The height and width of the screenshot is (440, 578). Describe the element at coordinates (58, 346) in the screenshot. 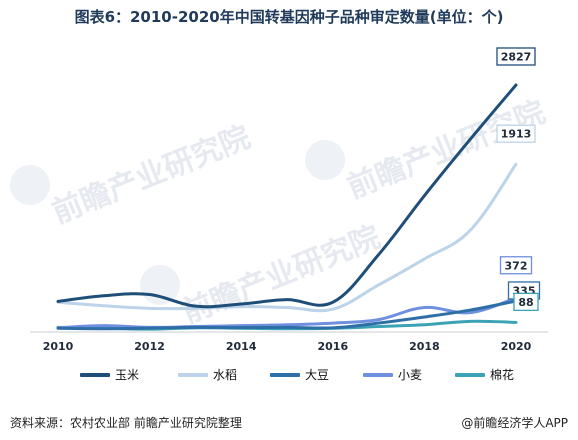

I see `x-tick-label: 2010` at that location.